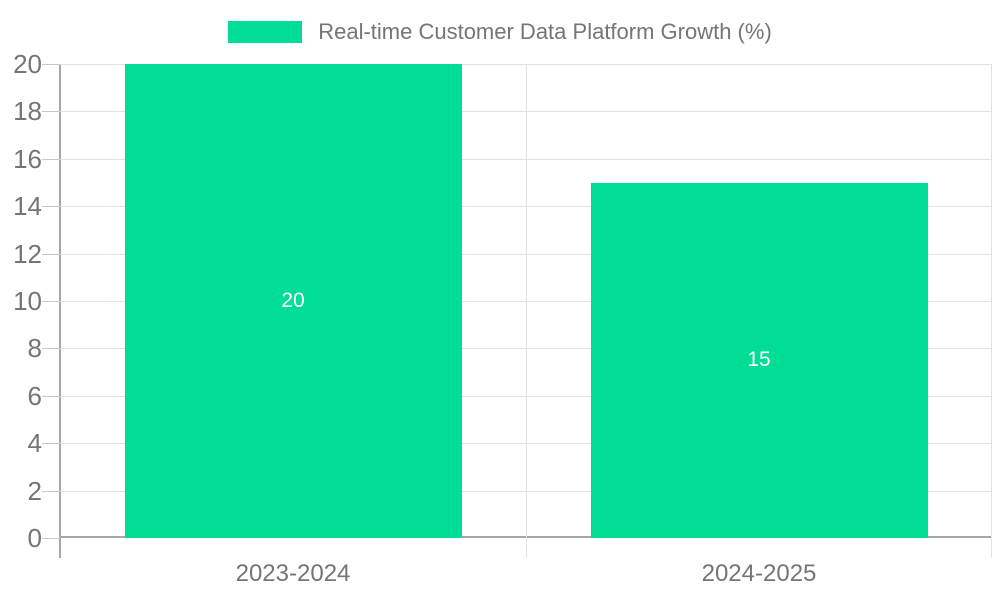  Describe the element at coordinates (293, 573) in the screenshot. I see `x-tick-label-2023-2024: 2023-2024` at that location.